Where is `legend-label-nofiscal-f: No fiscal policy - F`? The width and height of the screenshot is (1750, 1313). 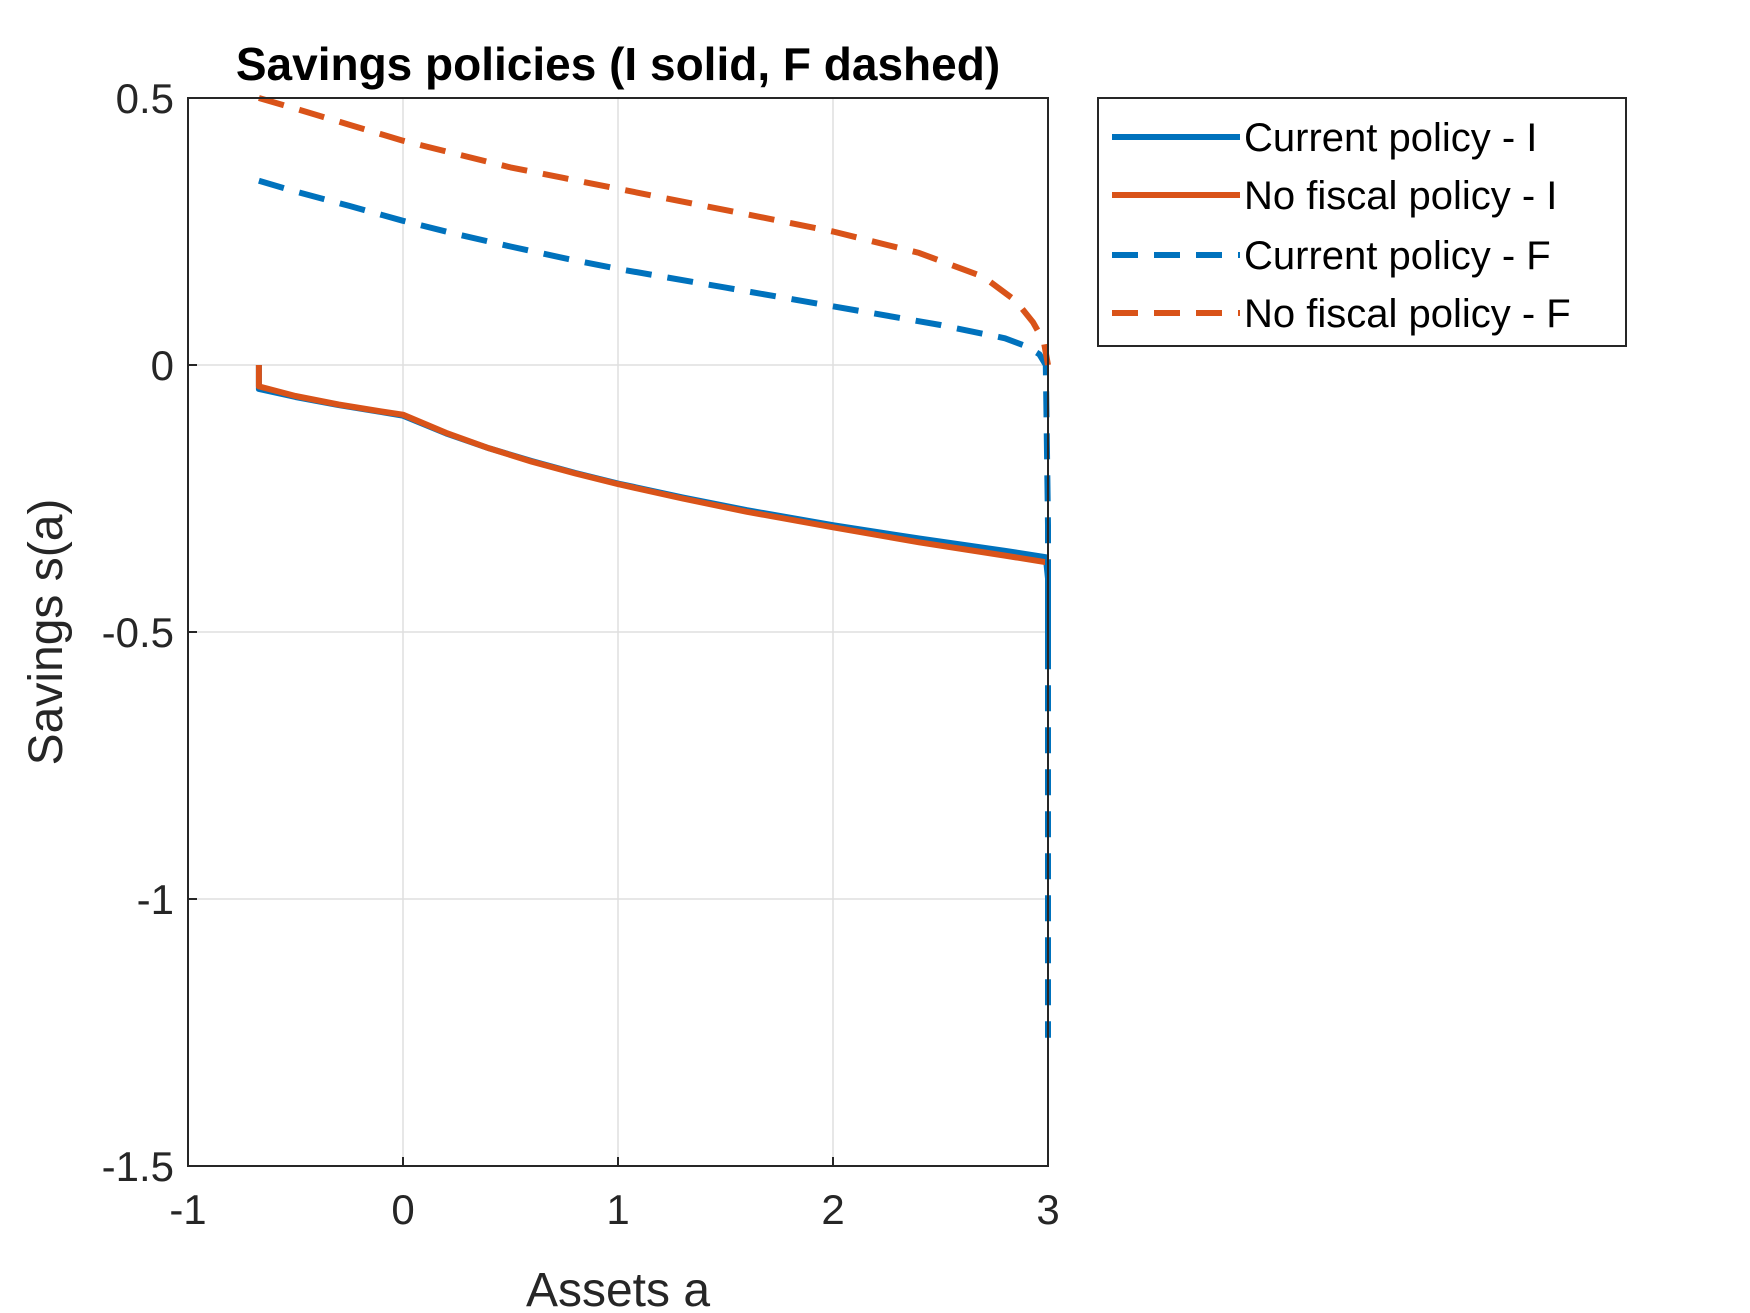 legend-label-nofiscal-f: No fiscal policy - F is located at coordinates (1407, 314).